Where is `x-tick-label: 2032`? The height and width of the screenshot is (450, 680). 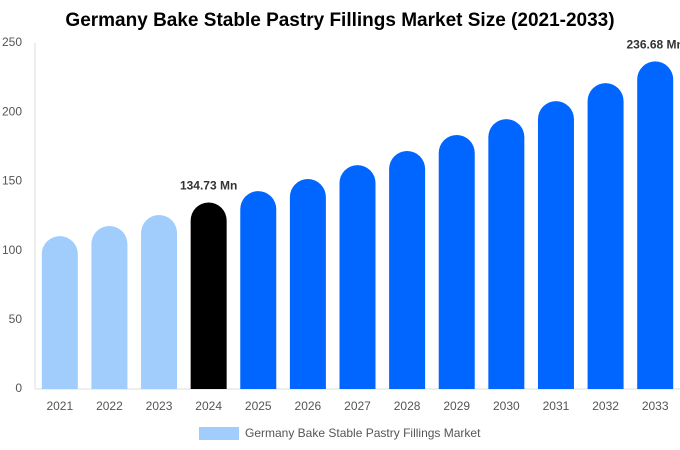
x-tick-label: 2032 is located at coordinates (605, 406).